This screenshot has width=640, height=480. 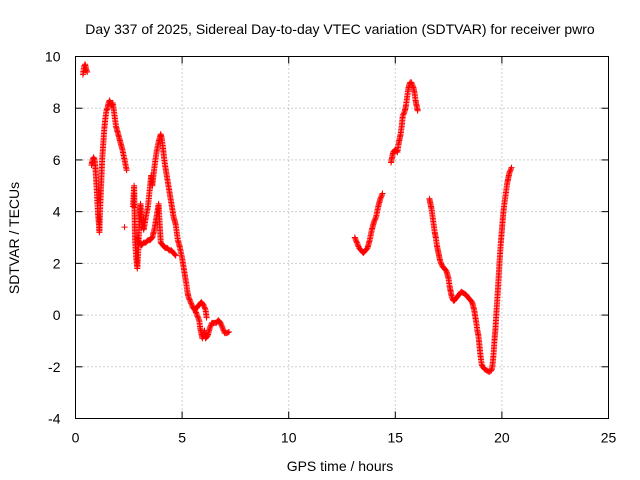 I want to click on y-tick-label: 10, so click(x=53, y=57).